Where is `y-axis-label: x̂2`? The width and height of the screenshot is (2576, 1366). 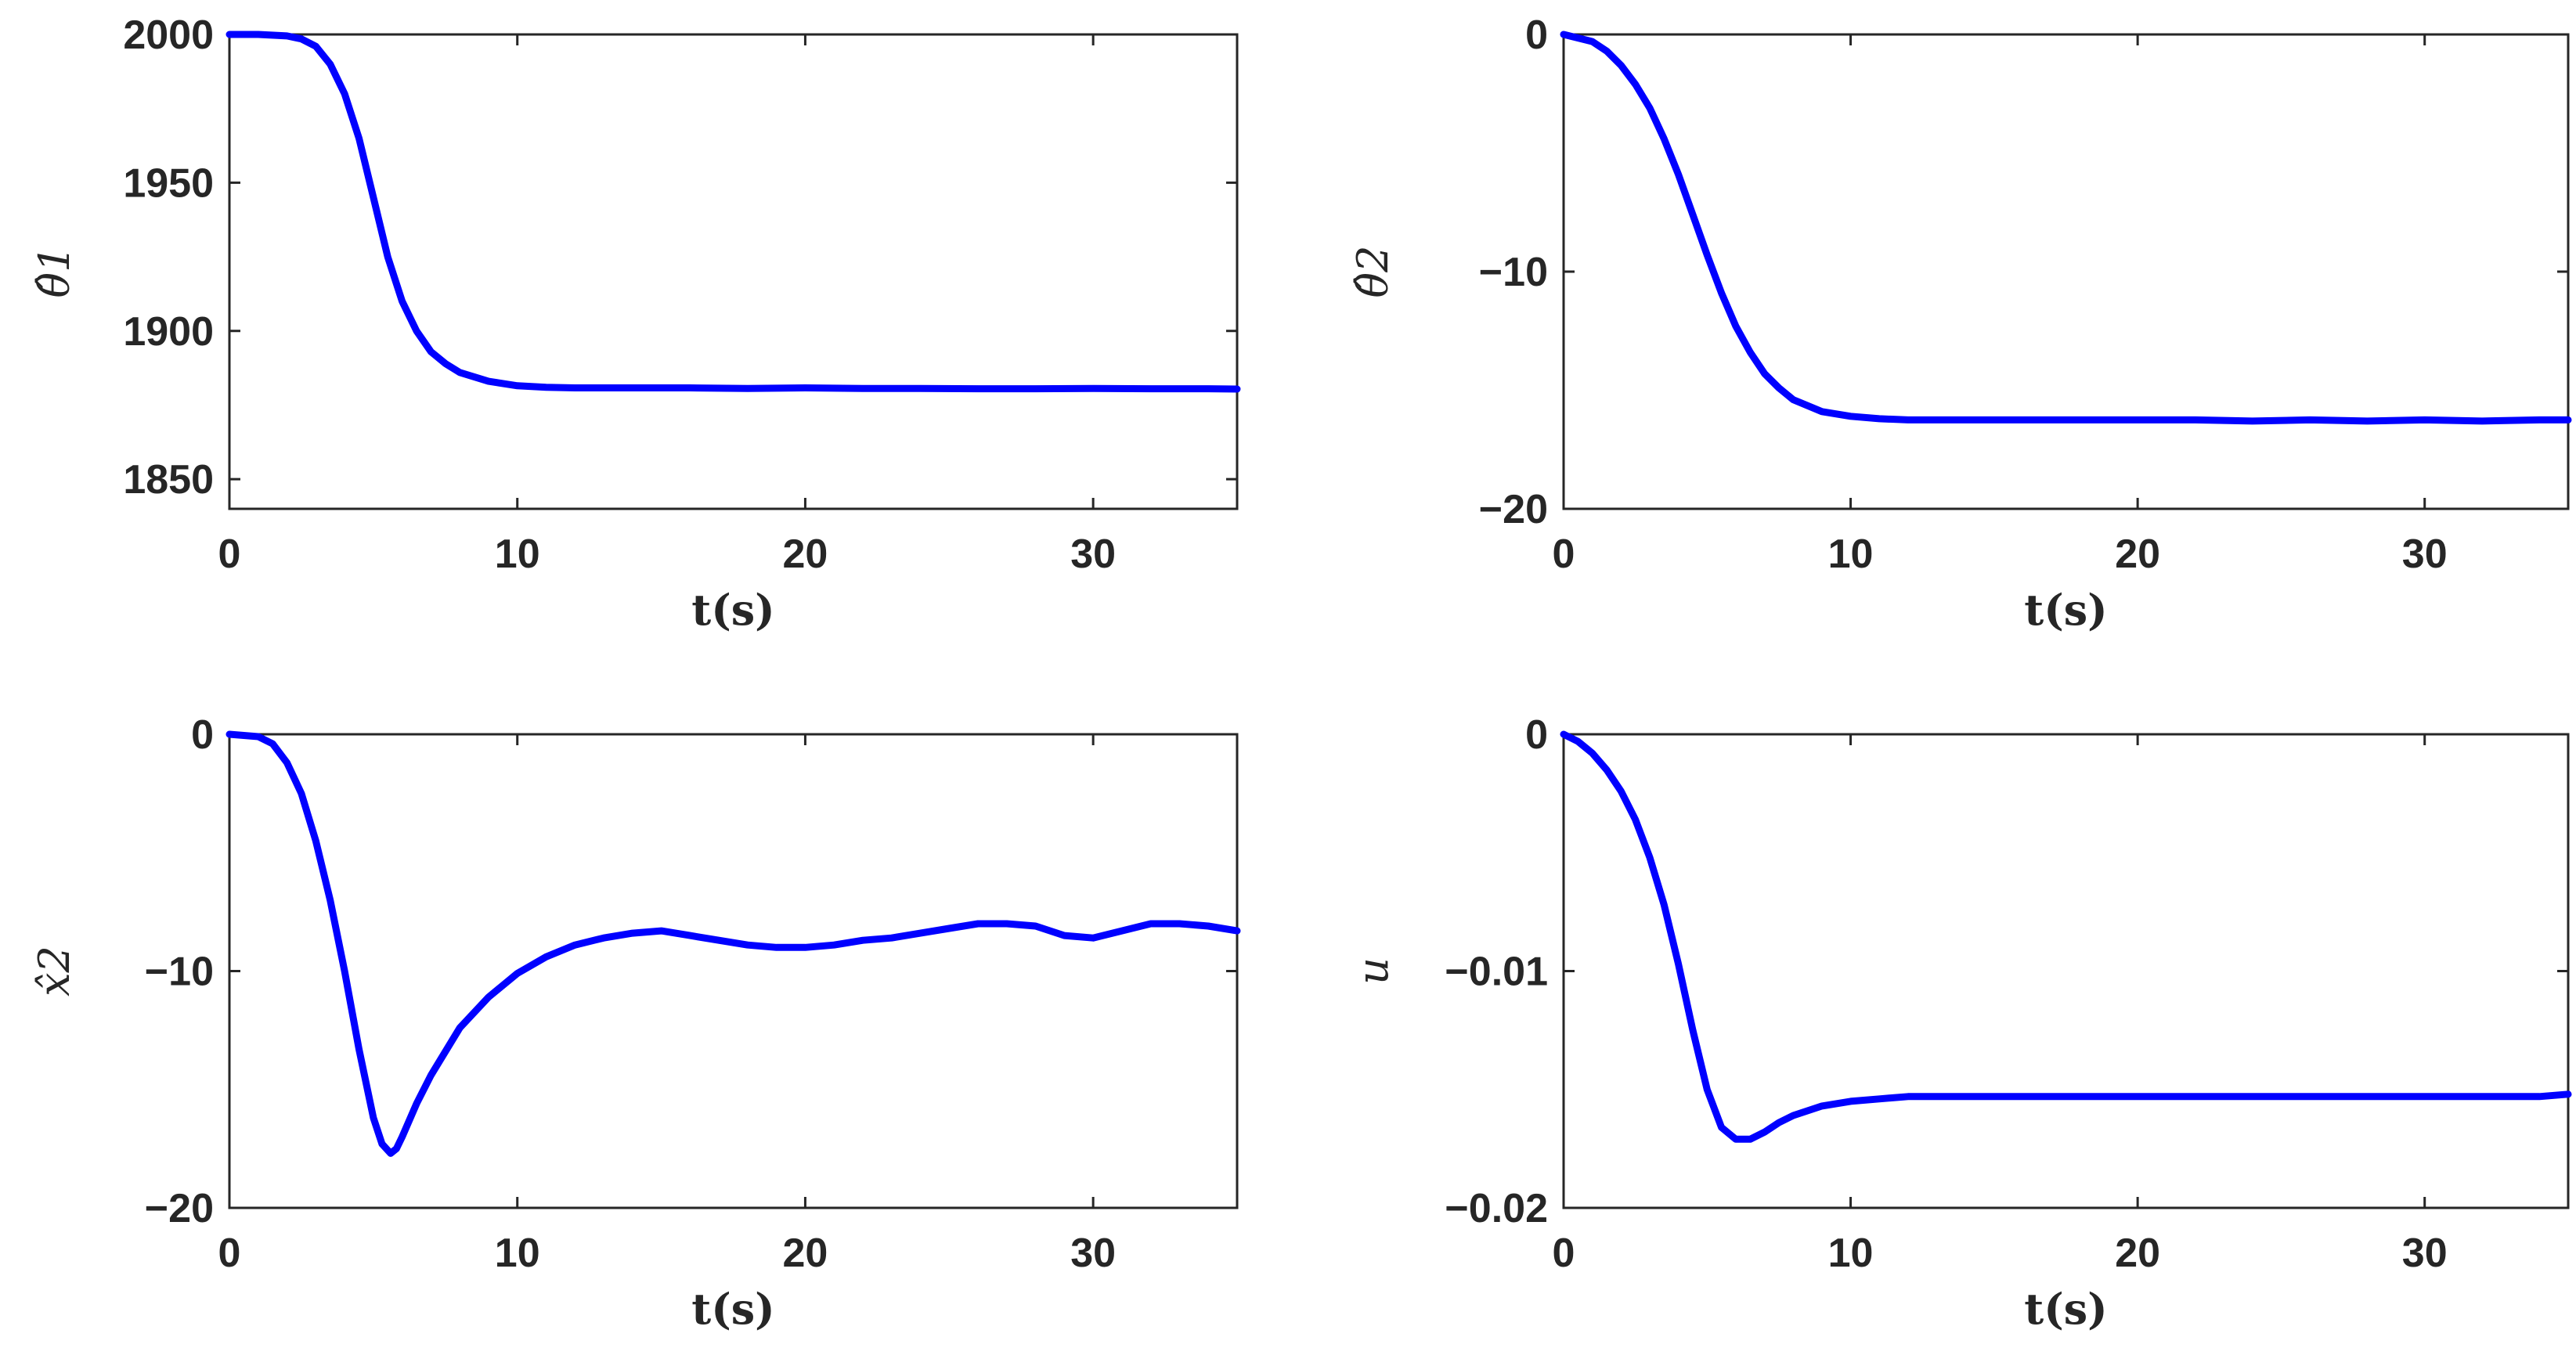
y-axis-label: x̂2 is located at coordinates (54, 971).